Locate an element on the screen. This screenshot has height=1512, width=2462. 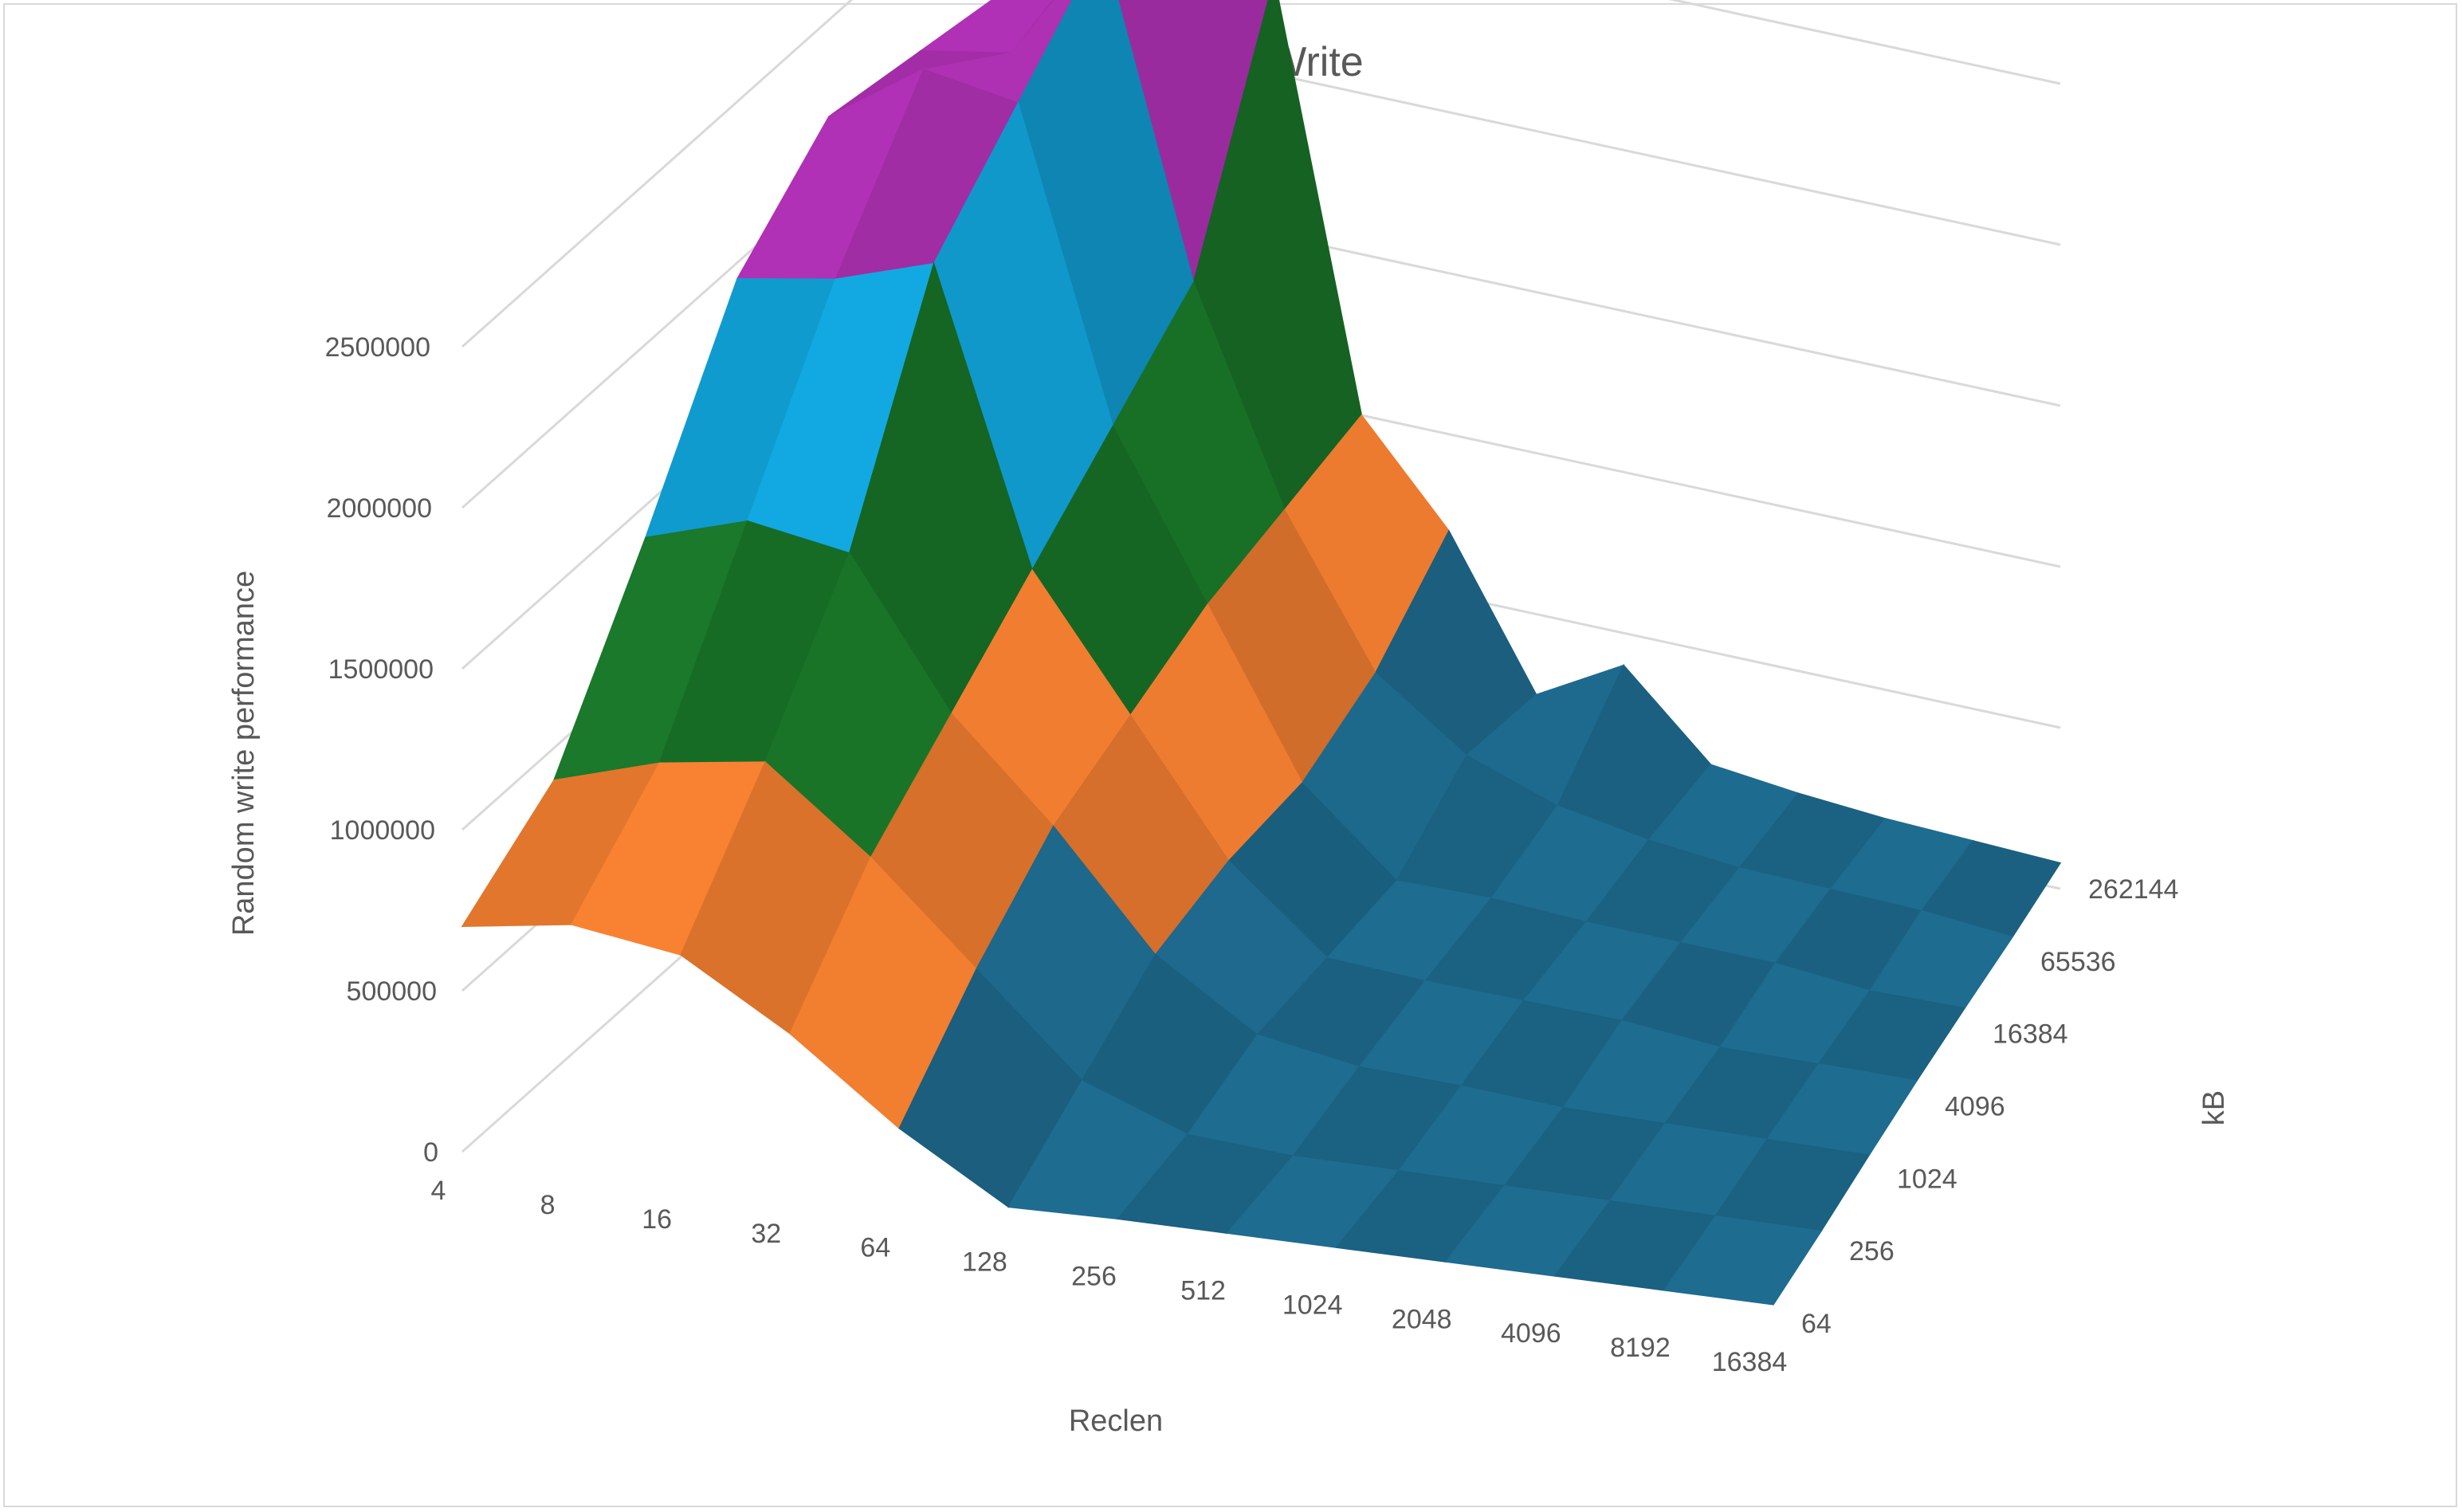
x-tick-label: 32 is located at coordinates (766, 1234).